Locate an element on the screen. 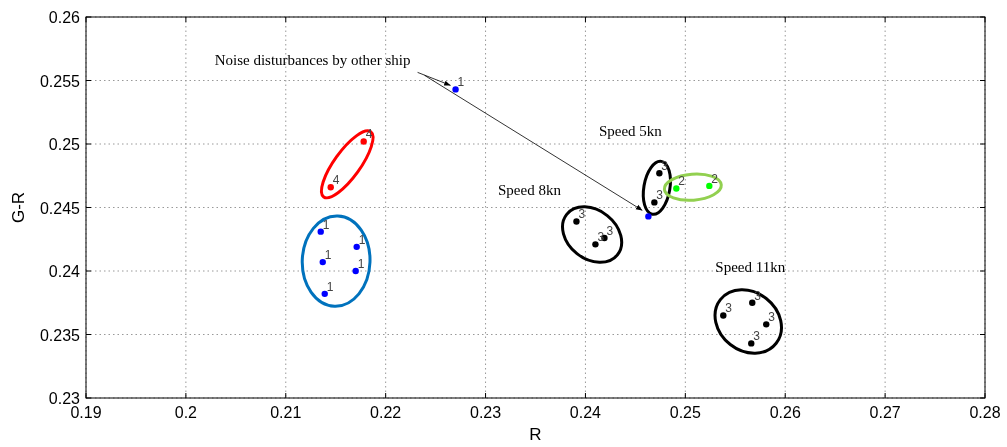 The image size is (1007, 447). x-tick-label: 0.26 is located at coordinates (785, 412).